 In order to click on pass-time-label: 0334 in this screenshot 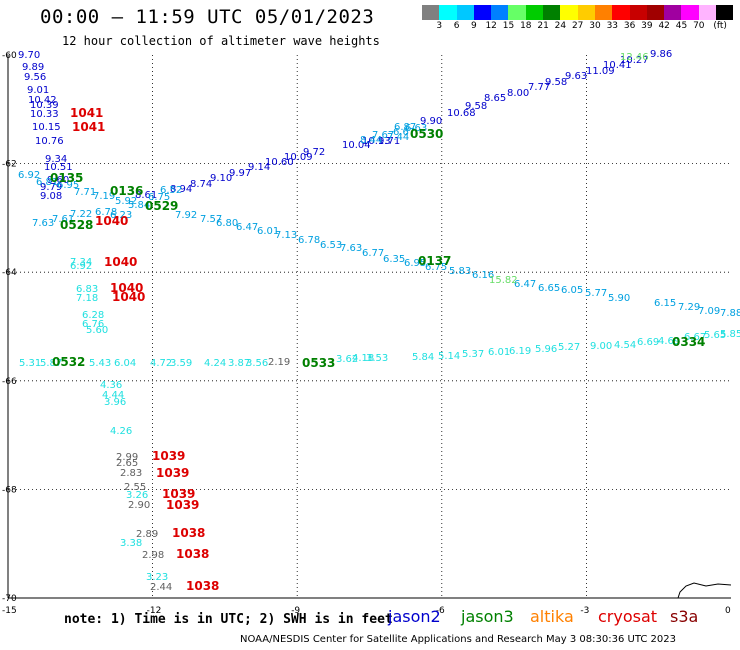, I will do `click(688, 342)`.